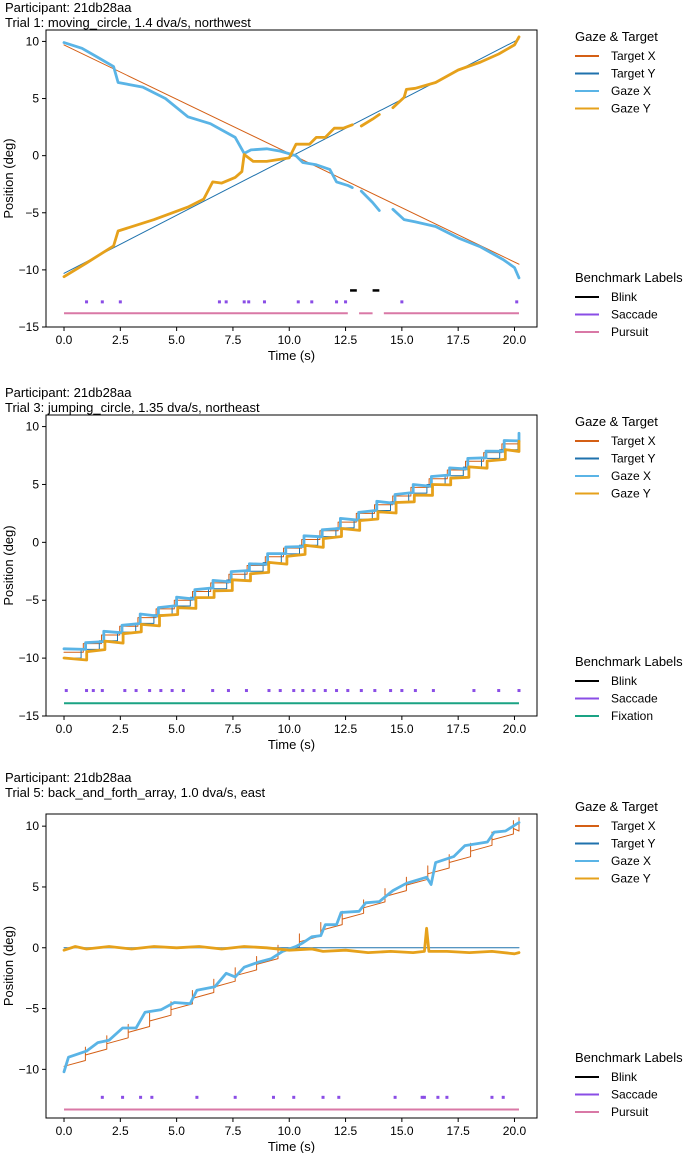 This screenshot has width=685, height=1153. I want to click on legend-entry: Gaze X, so click(631, 91).